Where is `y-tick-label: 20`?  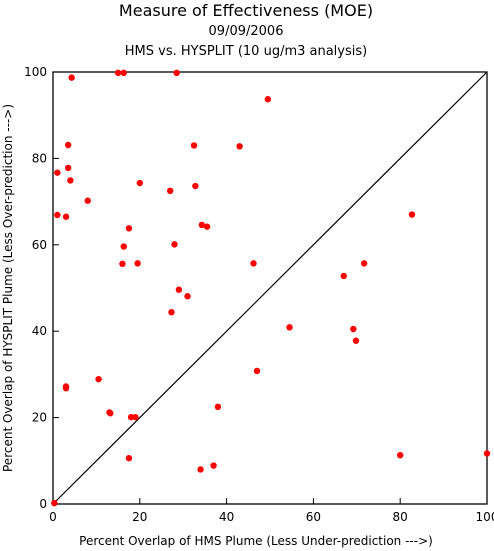 y-tick-label: 20 is located at coordinates (39, 418).